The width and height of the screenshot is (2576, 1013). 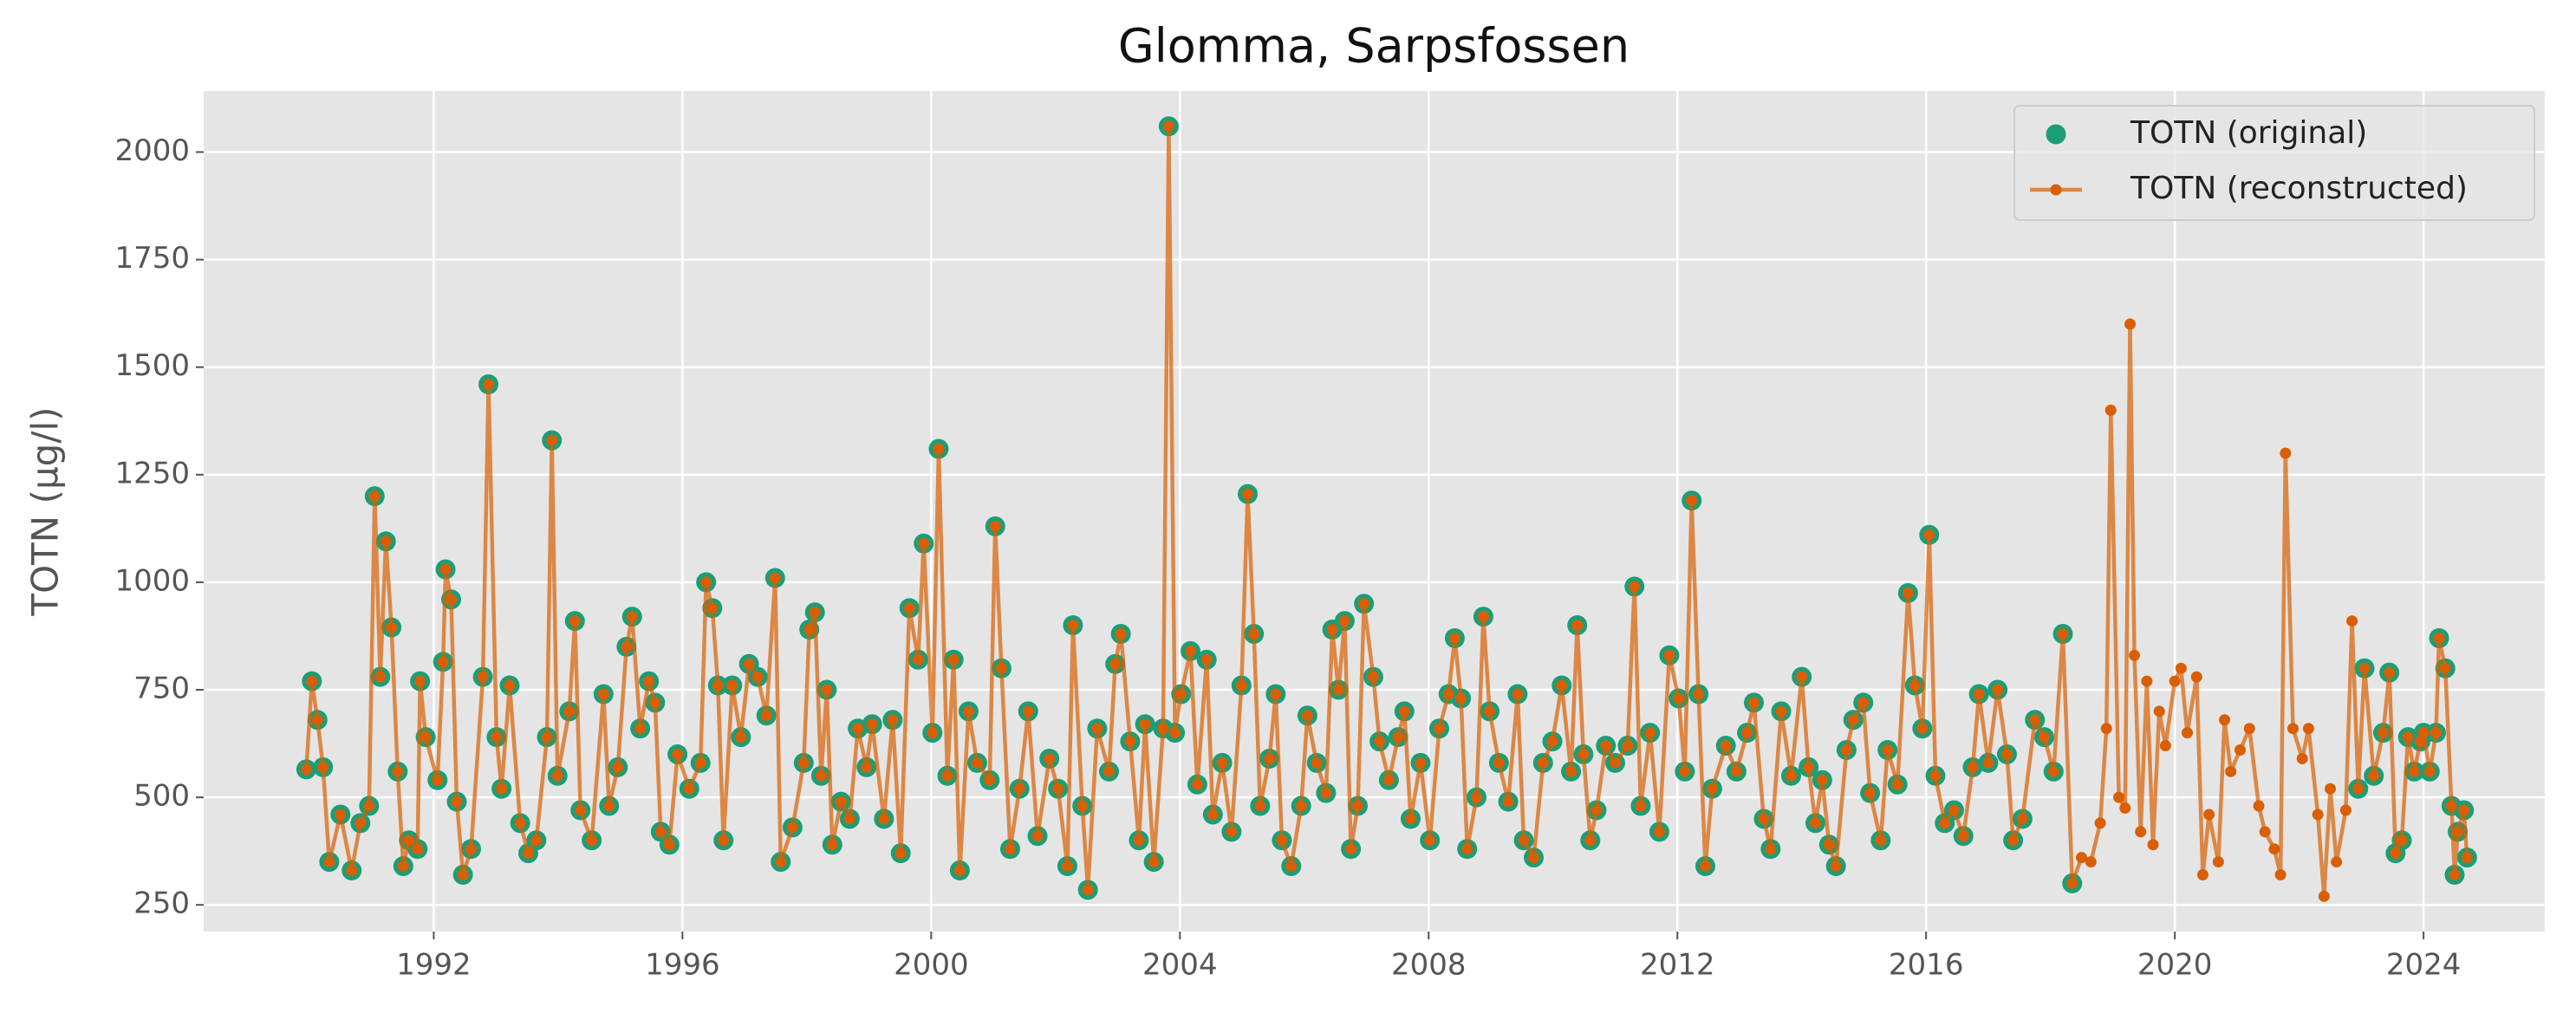 What do you see at coordinates (2274, 163) in the screenshot?
I see `legend: TOTN (original) TOTN (reconstructed)` at bounding box center [2274, 163].